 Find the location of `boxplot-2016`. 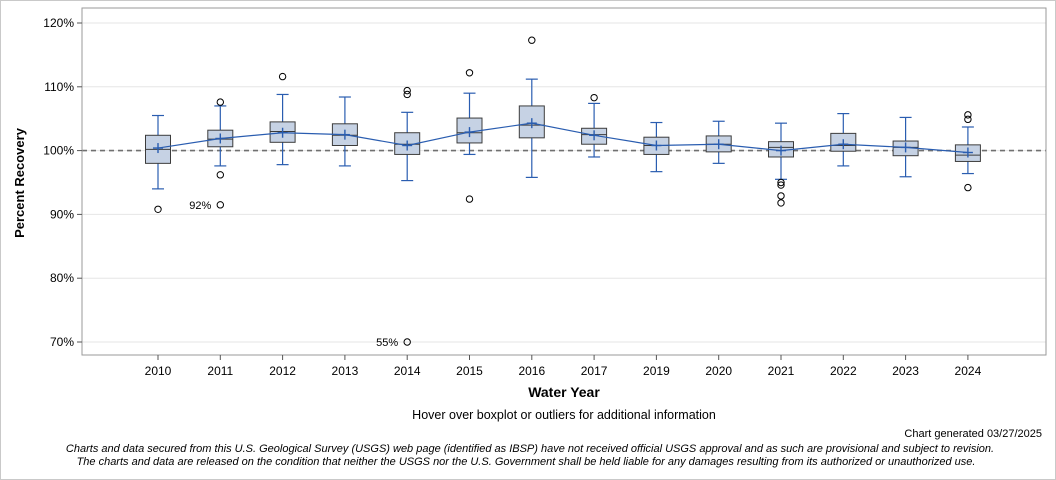

boxplot-2016 is located at coordinates (531, 128).